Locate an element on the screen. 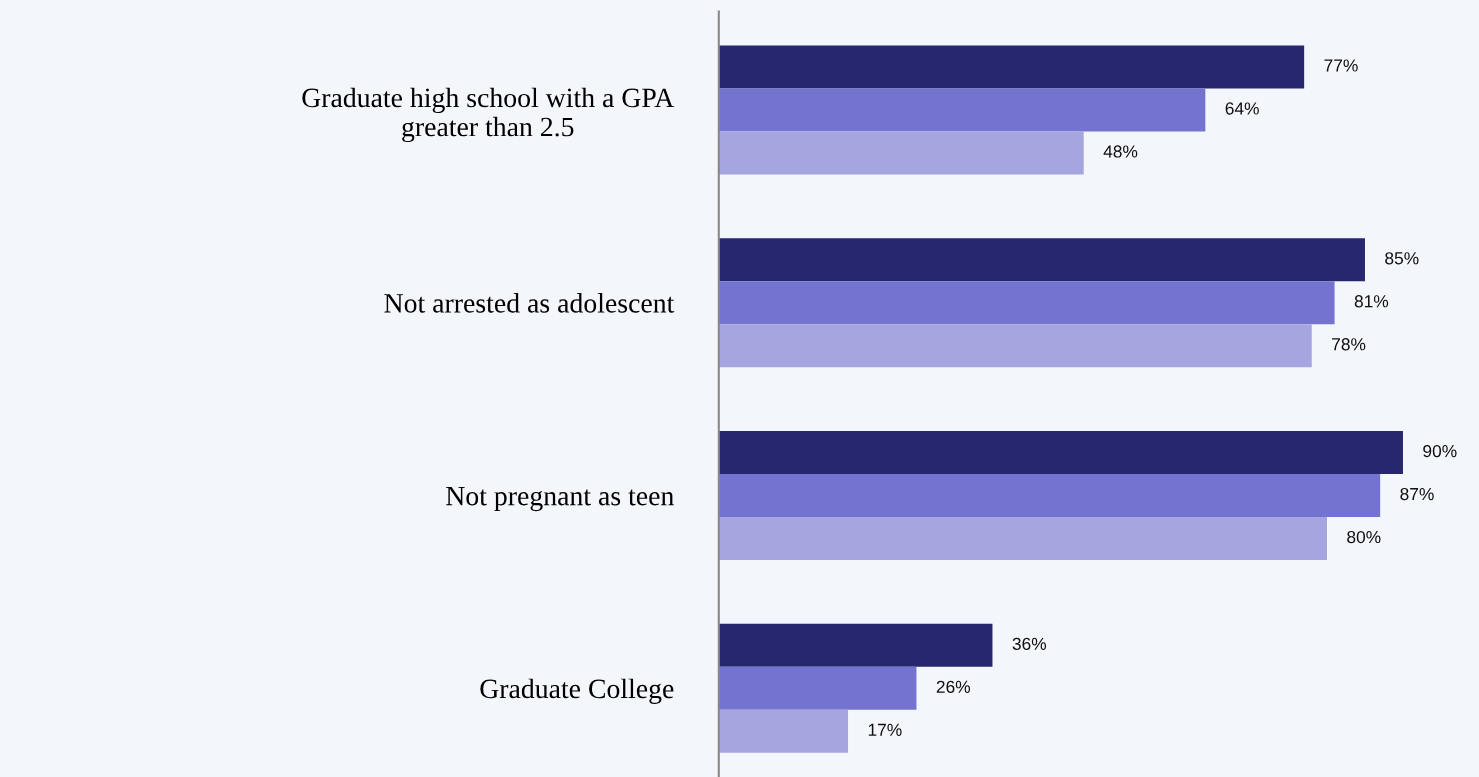 This screenshot has height=777, width=1479. data-label: 80% is located at coordinates (1364, 537).